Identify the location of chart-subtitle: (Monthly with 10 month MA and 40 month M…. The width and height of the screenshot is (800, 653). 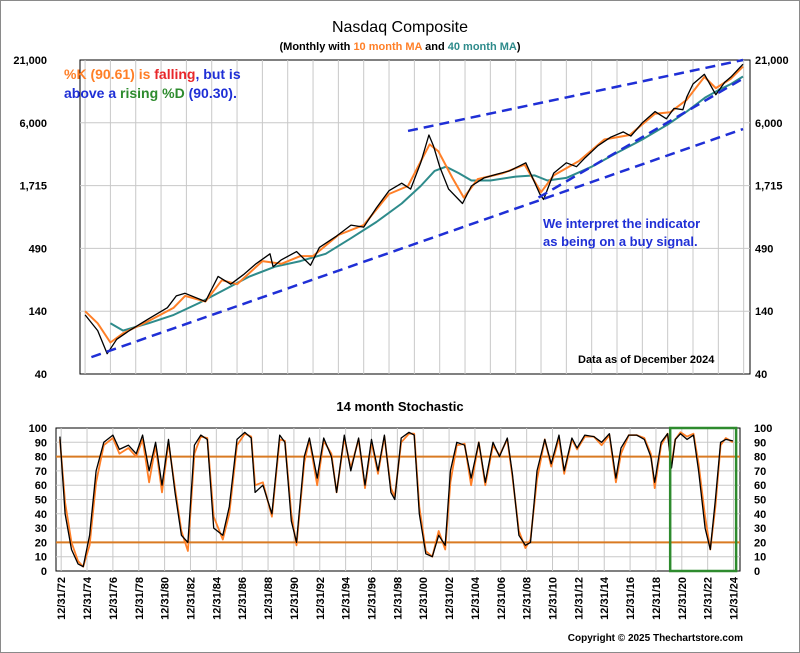
(400, 47).